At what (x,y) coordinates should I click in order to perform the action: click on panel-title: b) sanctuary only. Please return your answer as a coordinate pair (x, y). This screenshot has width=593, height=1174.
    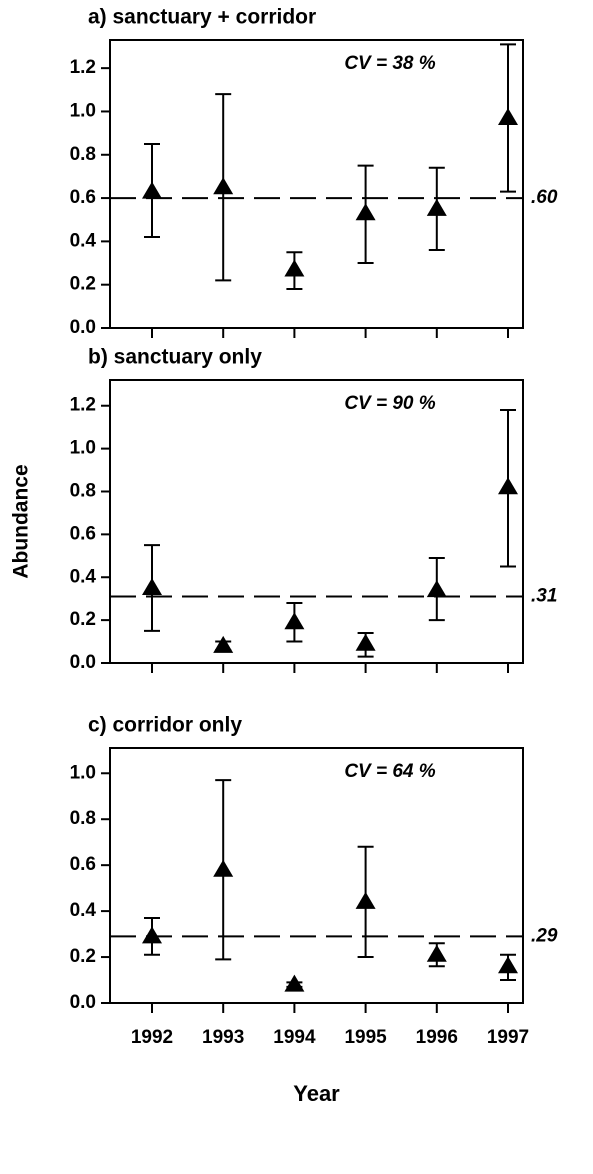
    Looking at the image, I should click on (175, 357).